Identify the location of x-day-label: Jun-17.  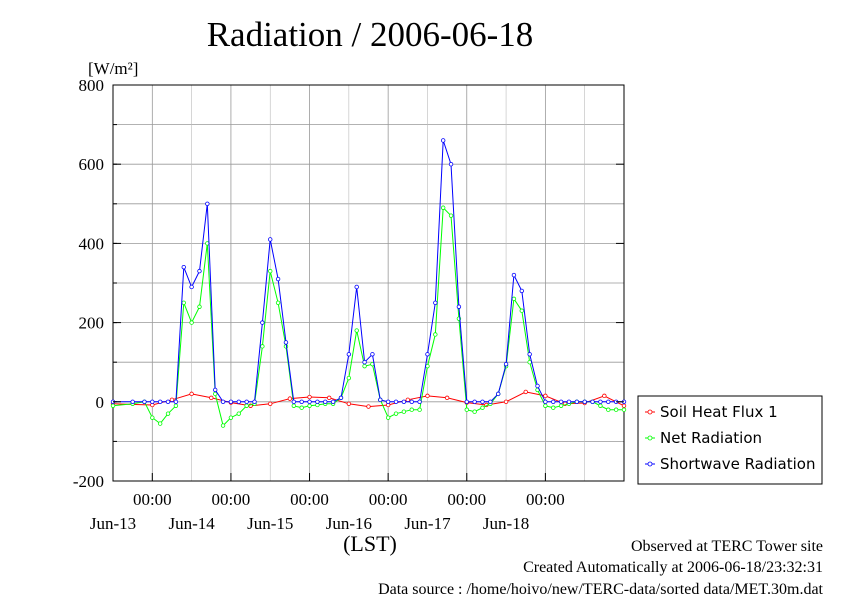
(427, 523).